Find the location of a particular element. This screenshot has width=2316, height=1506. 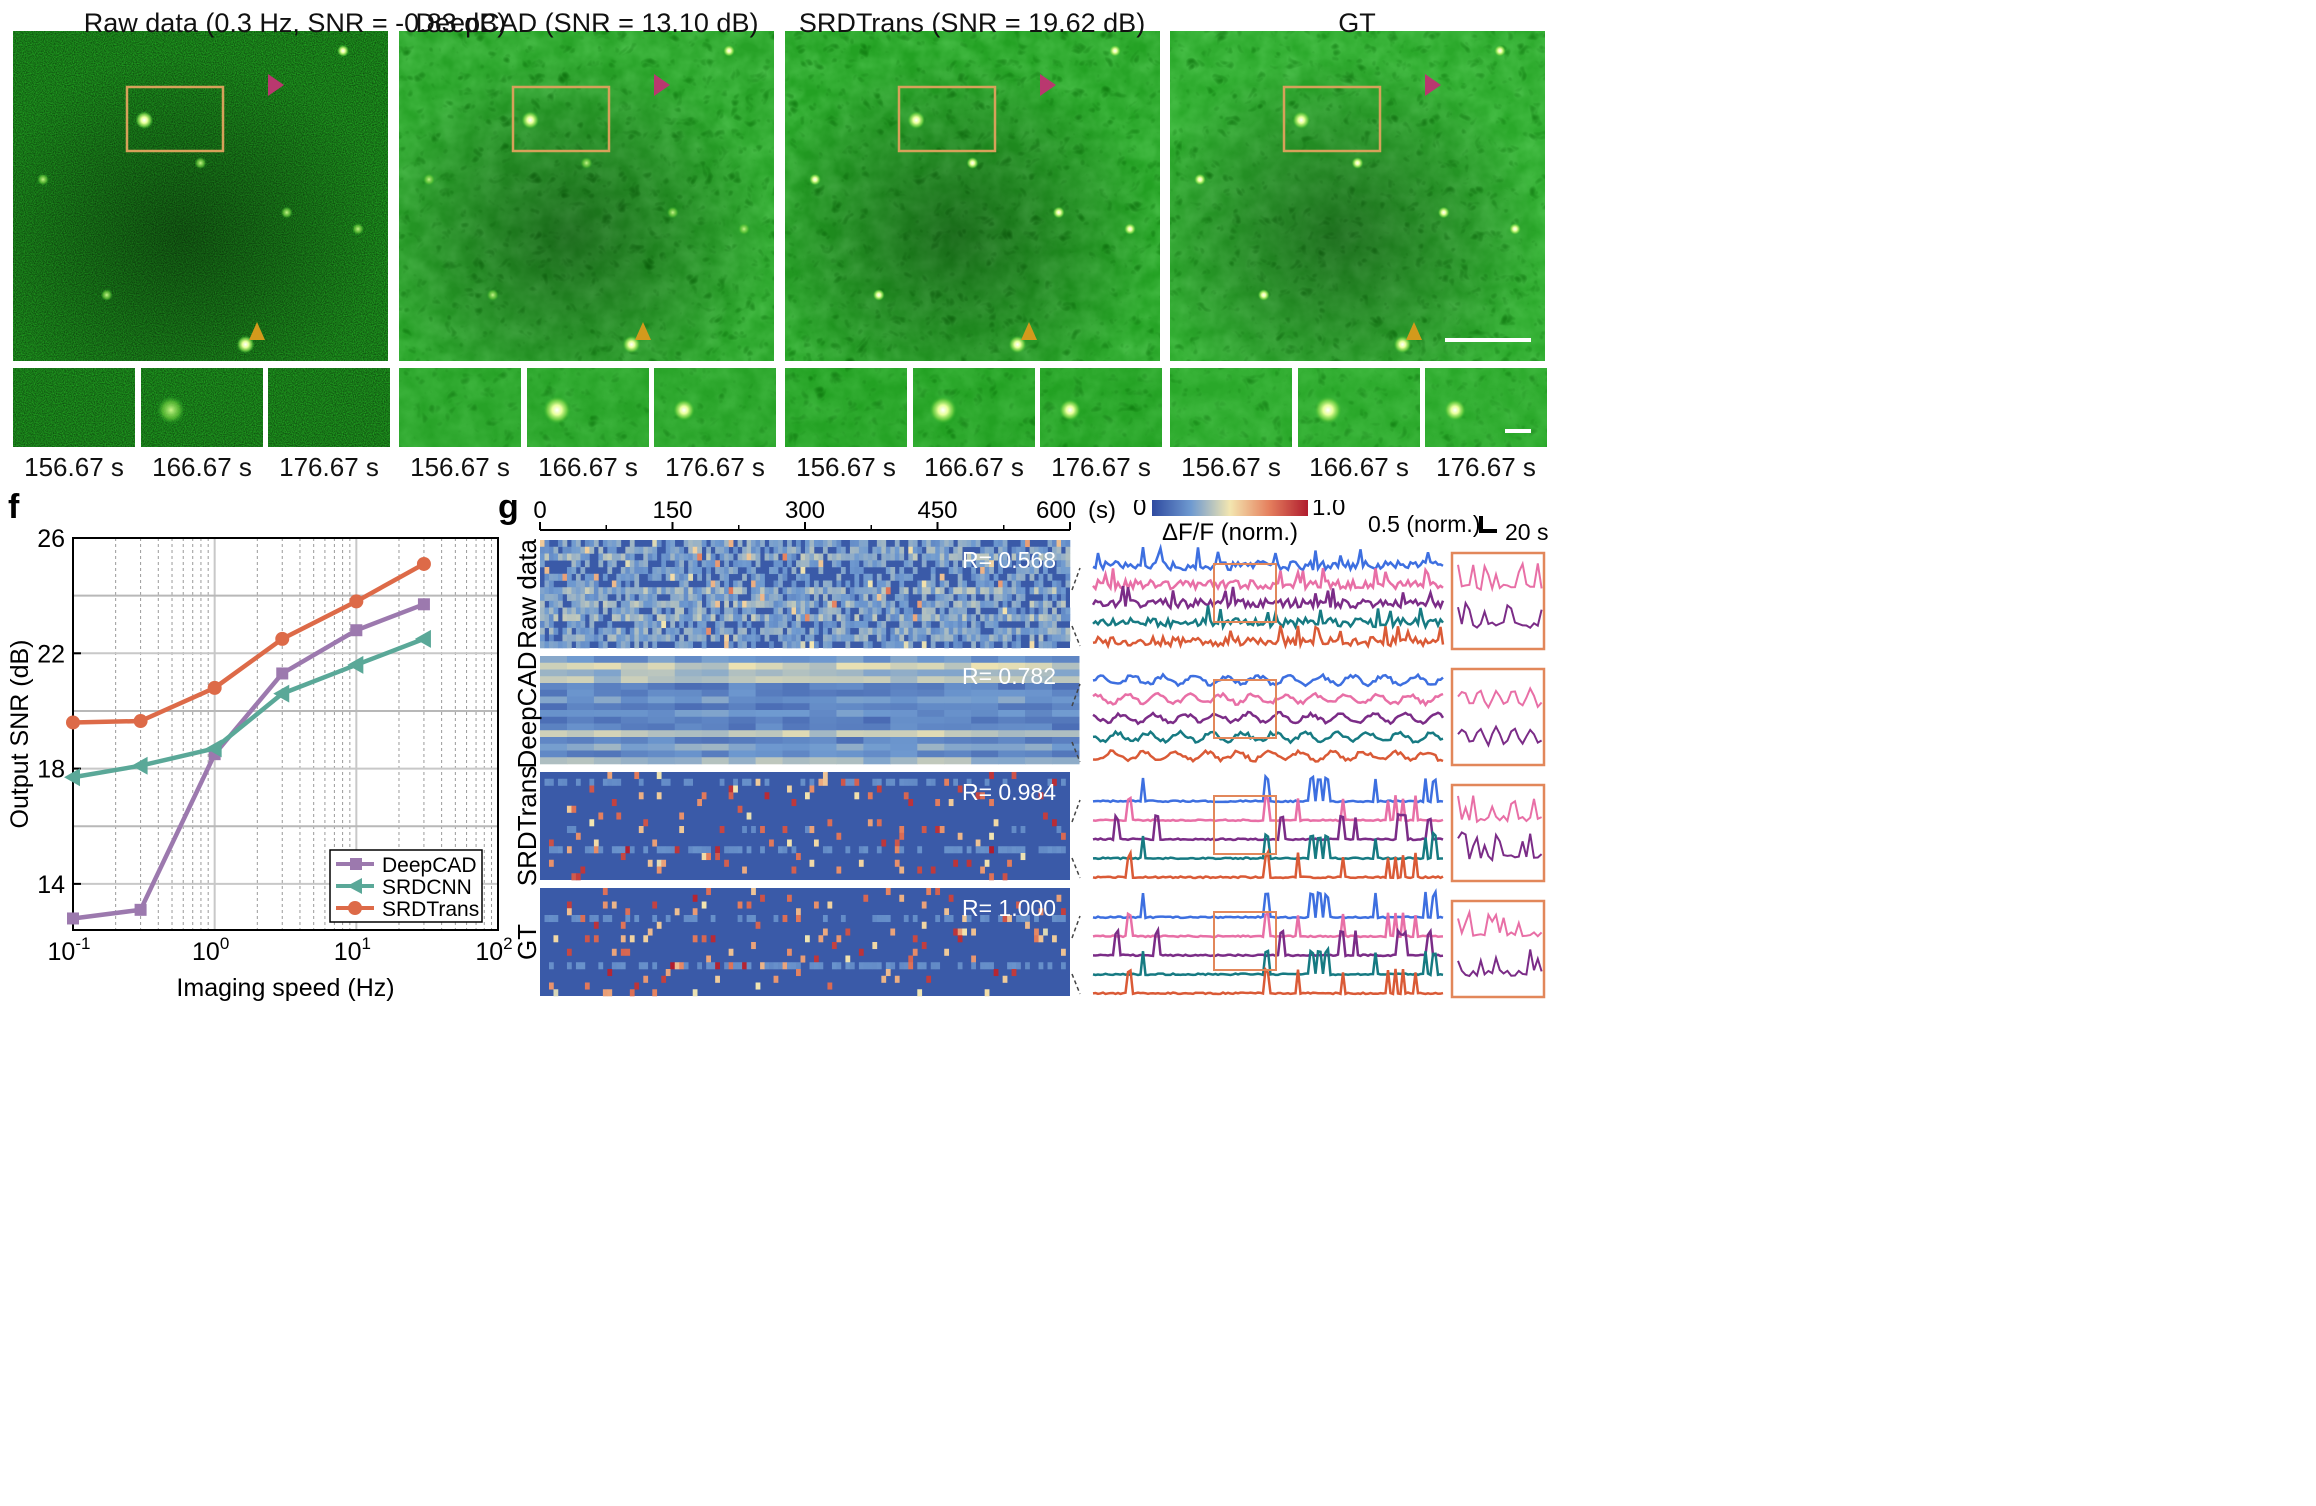

activity-trace is located at coordinates (1268, 737).